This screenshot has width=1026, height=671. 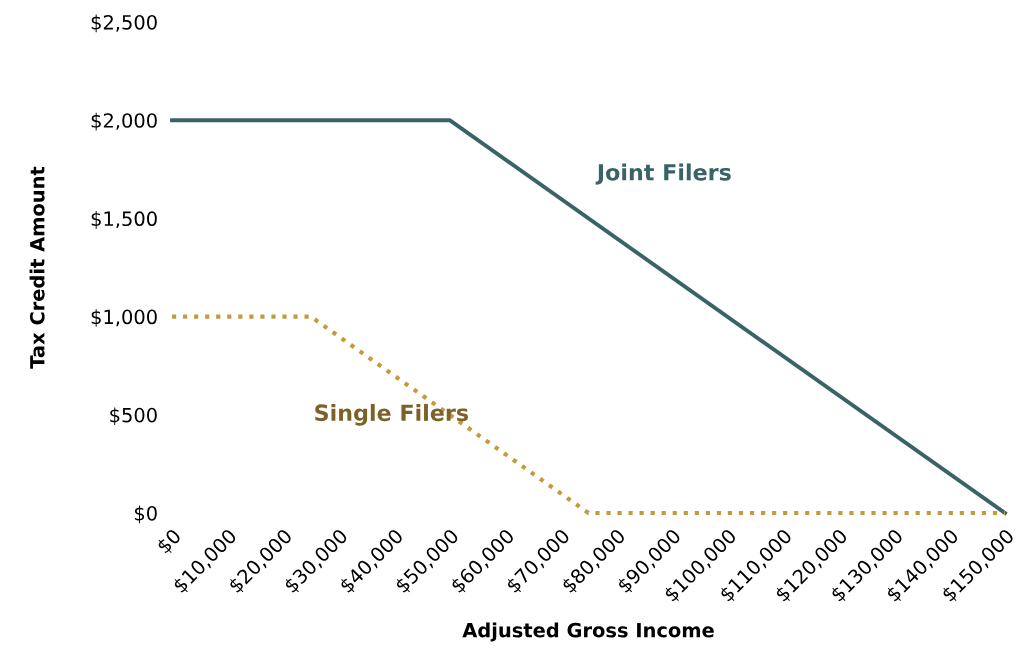 I want to click on y-tick-label: $1,500, so click(x=124, y=220).